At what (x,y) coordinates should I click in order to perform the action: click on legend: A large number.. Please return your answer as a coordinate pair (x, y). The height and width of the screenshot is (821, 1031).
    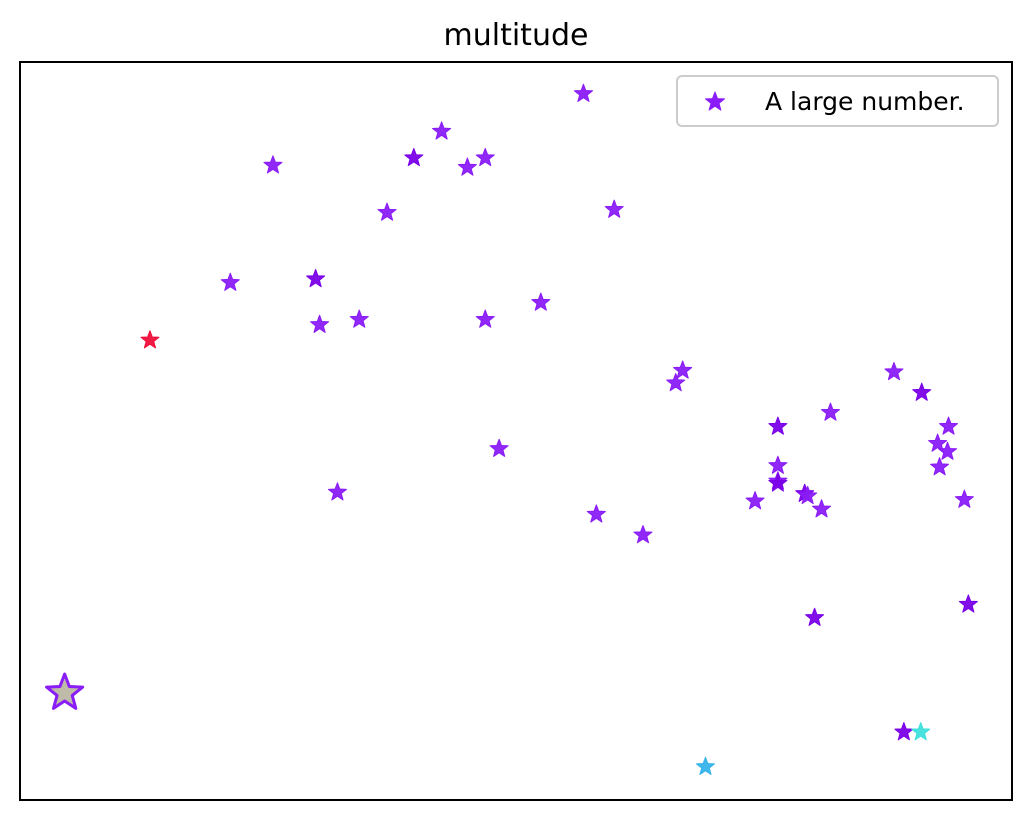
    Looking at the image, I should click on (837, 101).